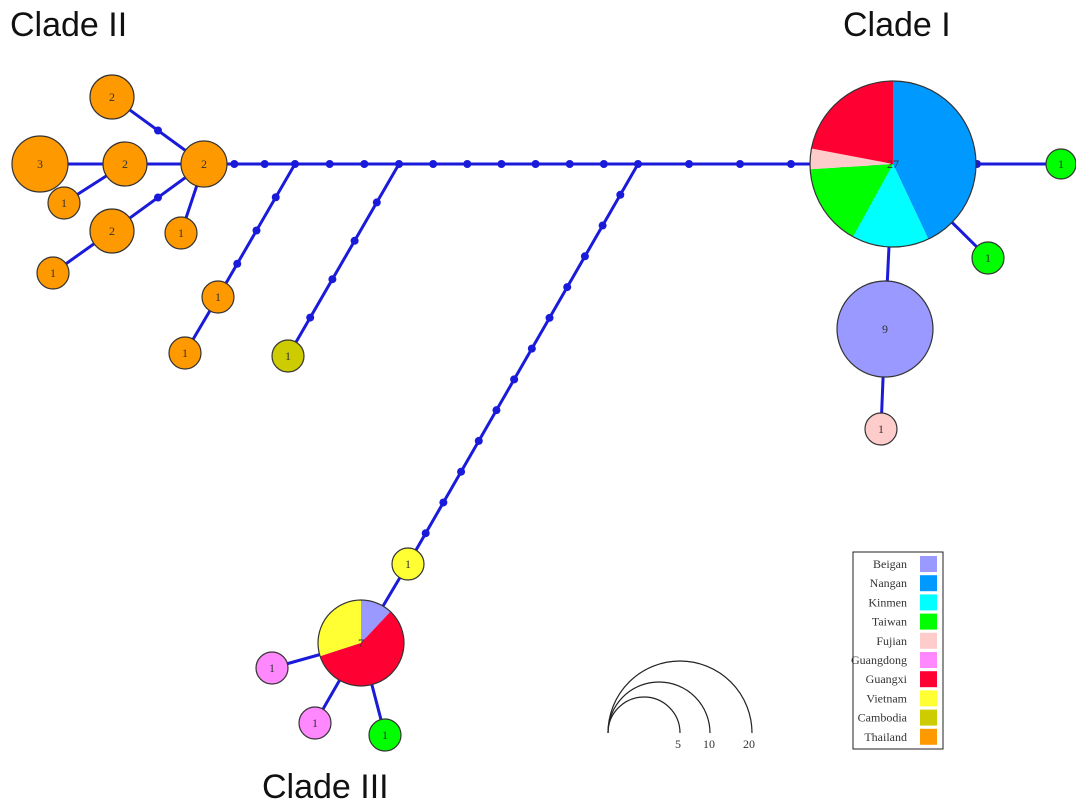  I want to click on haplotype-c2_mid: 2, so click(125, 164).